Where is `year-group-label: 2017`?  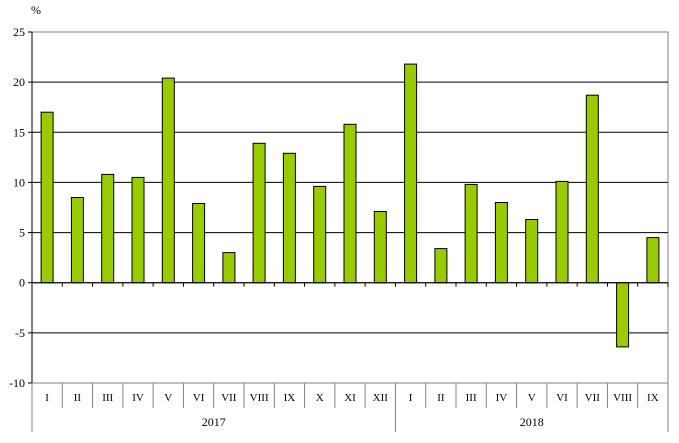 year-group-label: 2017 is located at coordinates (214, 422).